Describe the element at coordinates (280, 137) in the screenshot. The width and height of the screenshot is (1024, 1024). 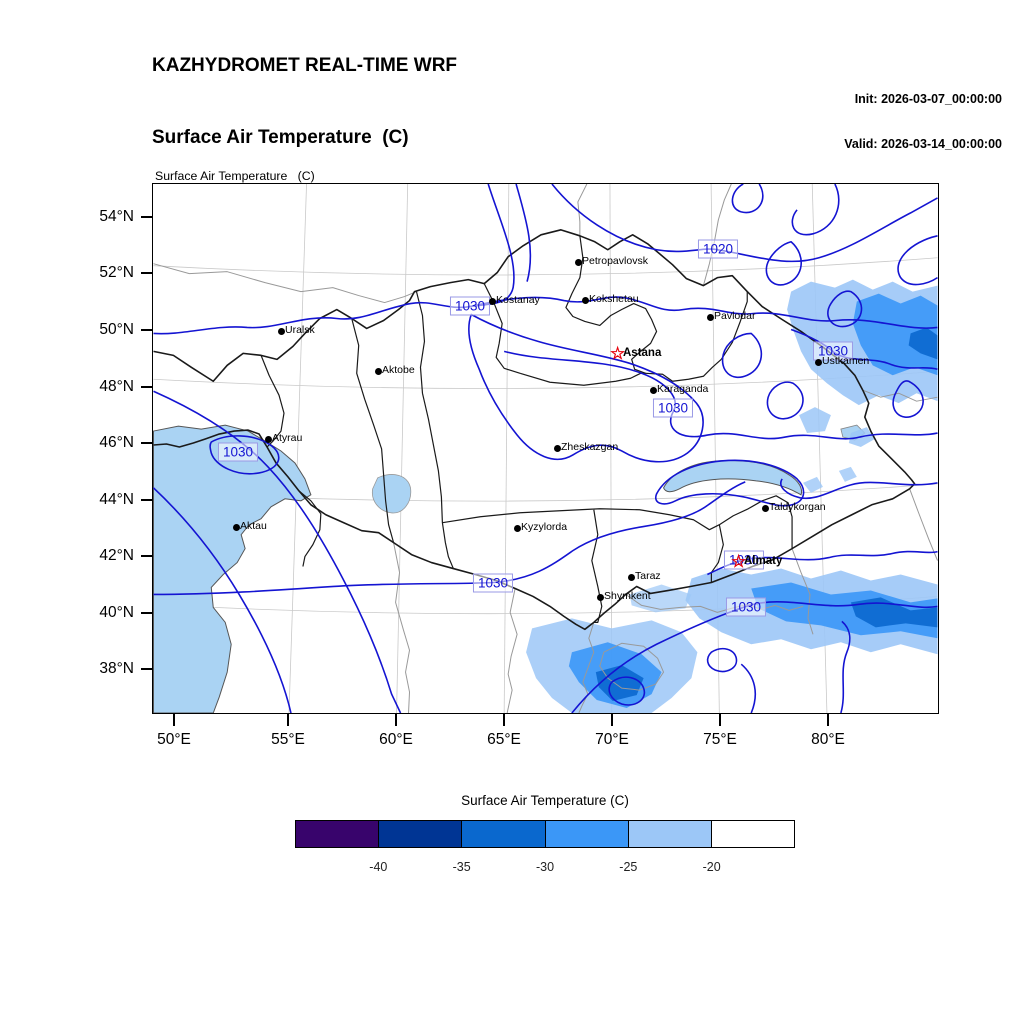
I see `plot-title-line2: Surface Air Temperature (C)` at that location.